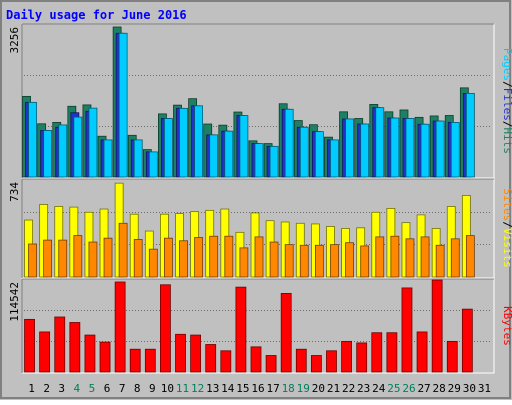  I want to click on x-tick-label: 30, so click(469, 388).